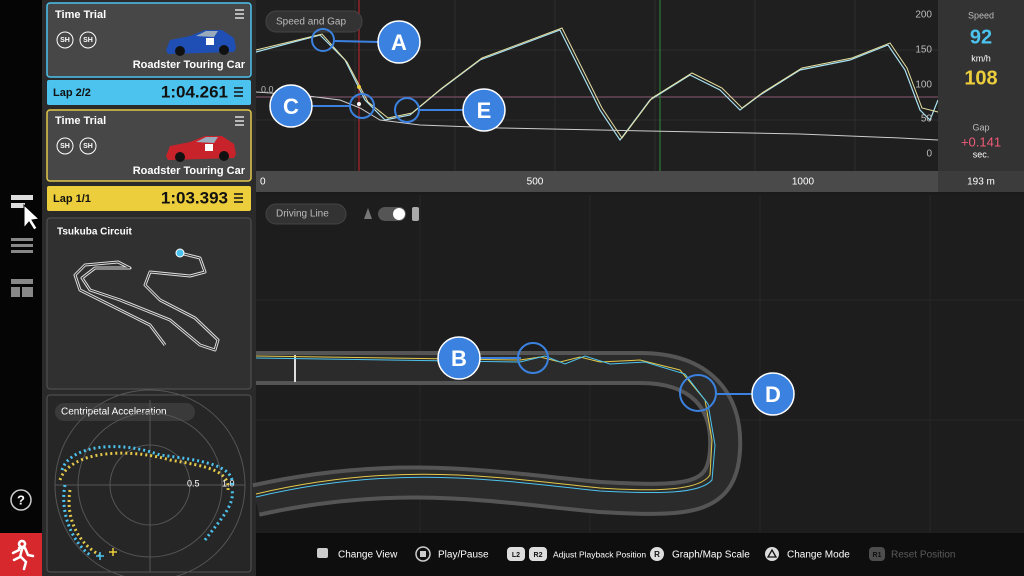 This screenshot has height=576, width=1024. Describe the element at coordinates (21, 288) in the screenshot. I see `side-strip` at that location.